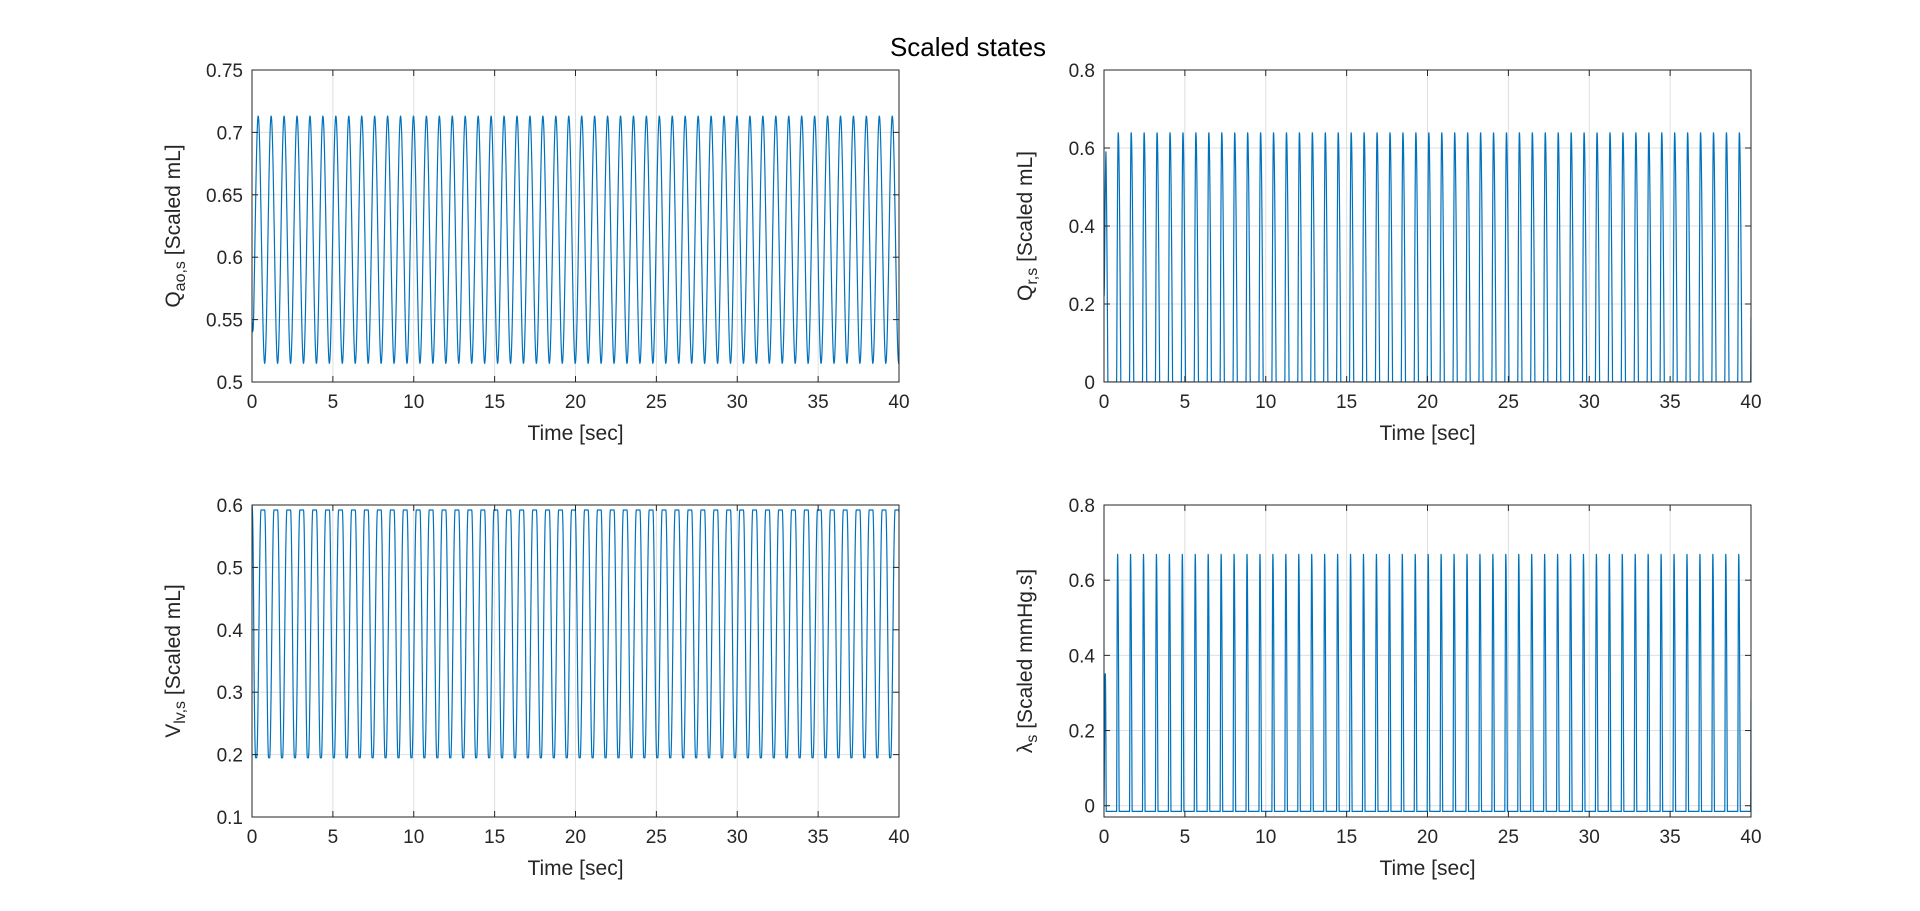 This screenshot has width=1920, height=911. I want to click on y-tick-label: 0.1, so click(230, 818).